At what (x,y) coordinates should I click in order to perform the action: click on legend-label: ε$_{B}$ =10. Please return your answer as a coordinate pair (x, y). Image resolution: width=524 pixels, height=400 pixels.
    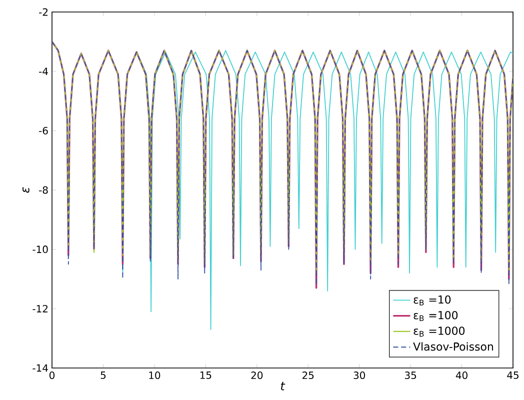
    Looking at the image, I should click on (432, 300).